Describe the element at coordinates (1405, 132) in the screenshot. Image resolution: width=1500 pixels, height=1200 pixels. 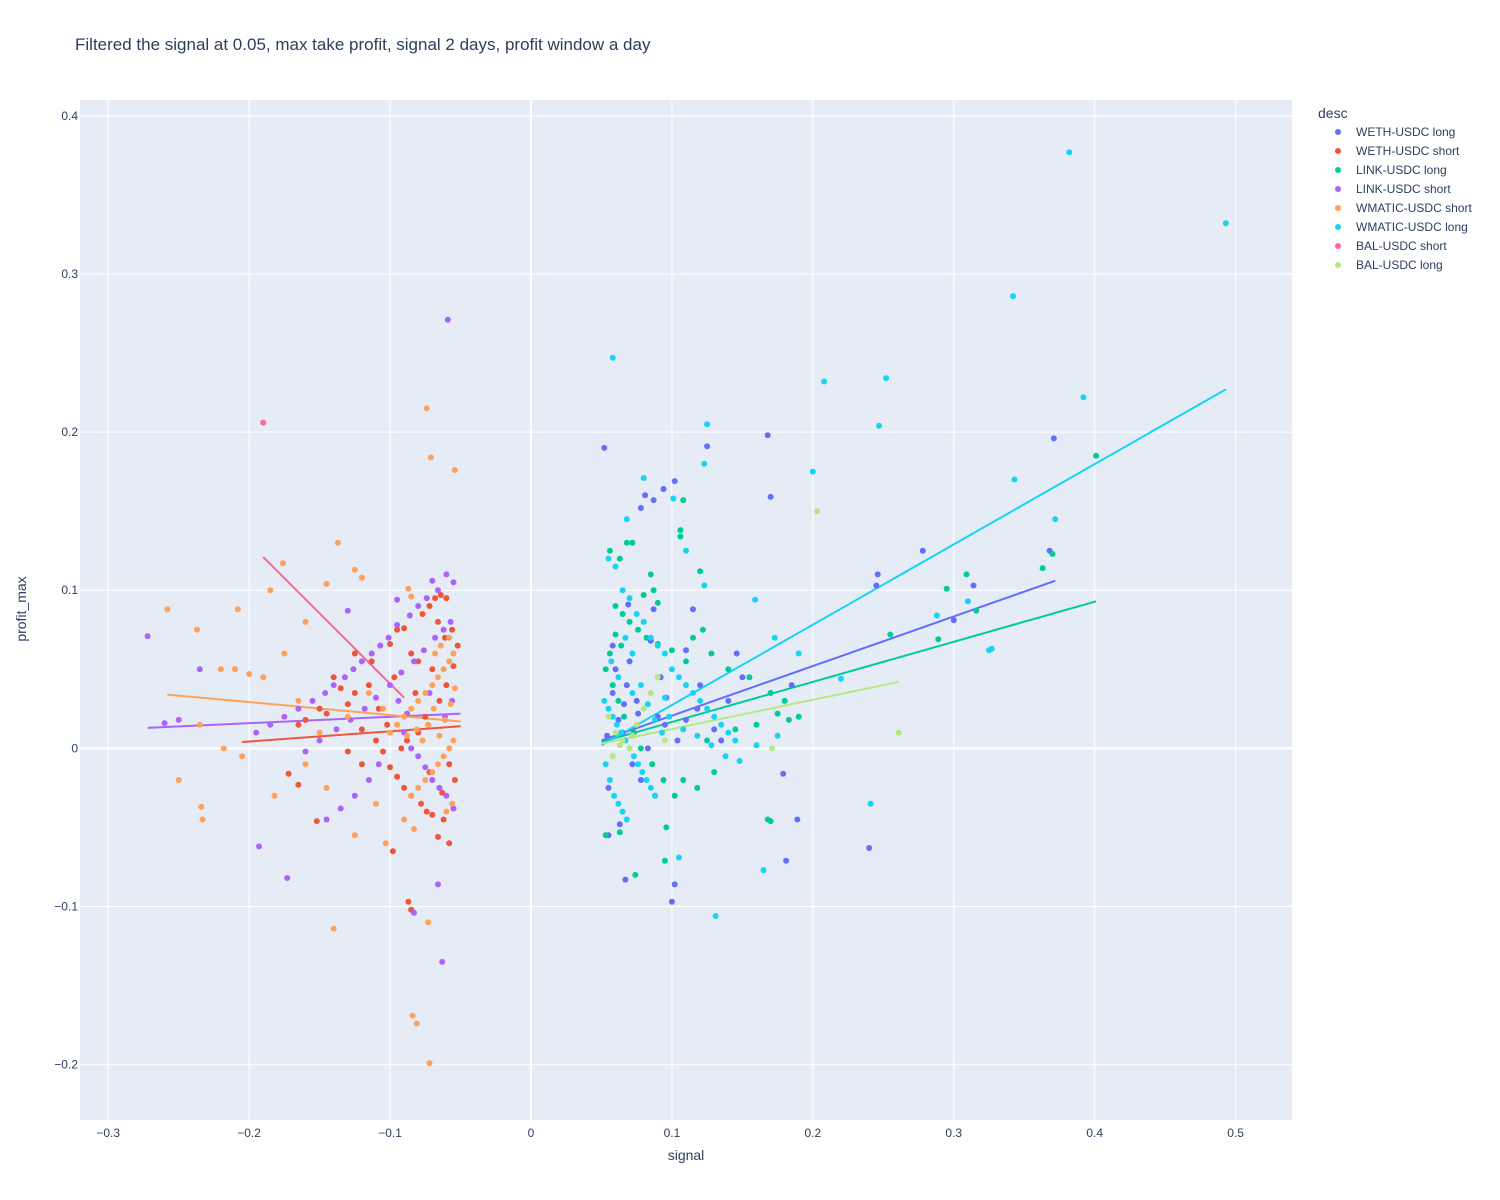
I see `legend-entry: WETH-USDC long` at that location.